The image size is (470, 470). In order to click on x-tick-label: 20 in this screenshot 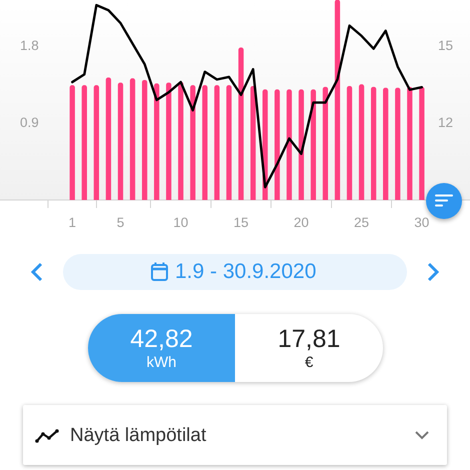, I will do `click(301, 222)`.